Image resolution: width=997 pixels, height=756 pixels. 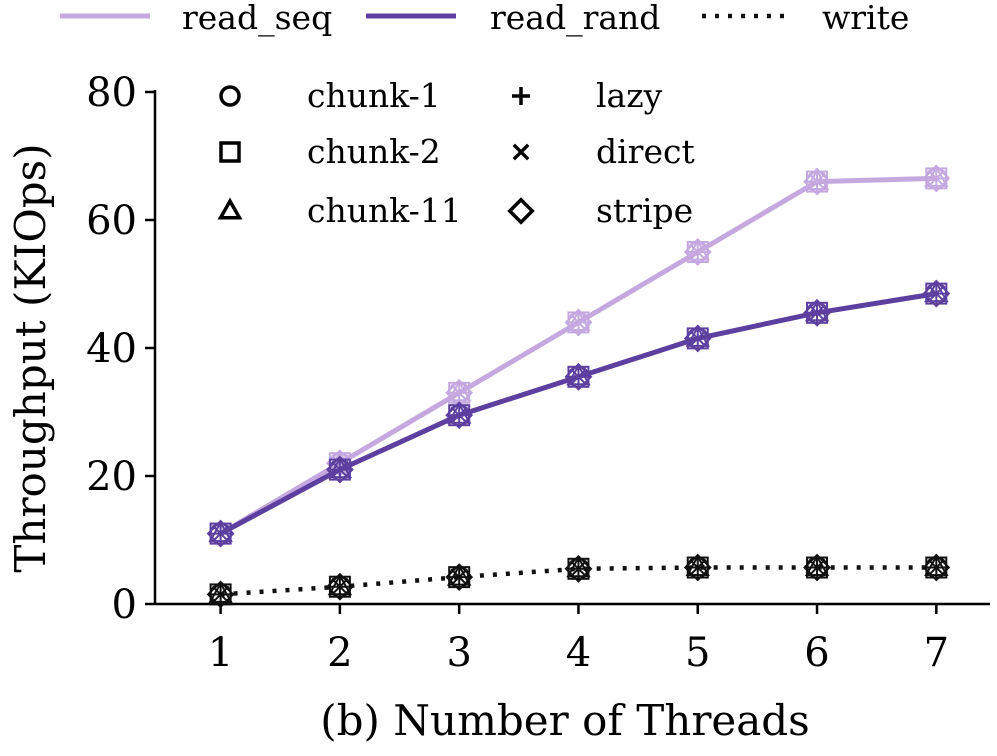 What do you see at coordinates (629, 95) in the screenshot?
I see `legend-marker-label: lazy` at bounding box center [629, 95].